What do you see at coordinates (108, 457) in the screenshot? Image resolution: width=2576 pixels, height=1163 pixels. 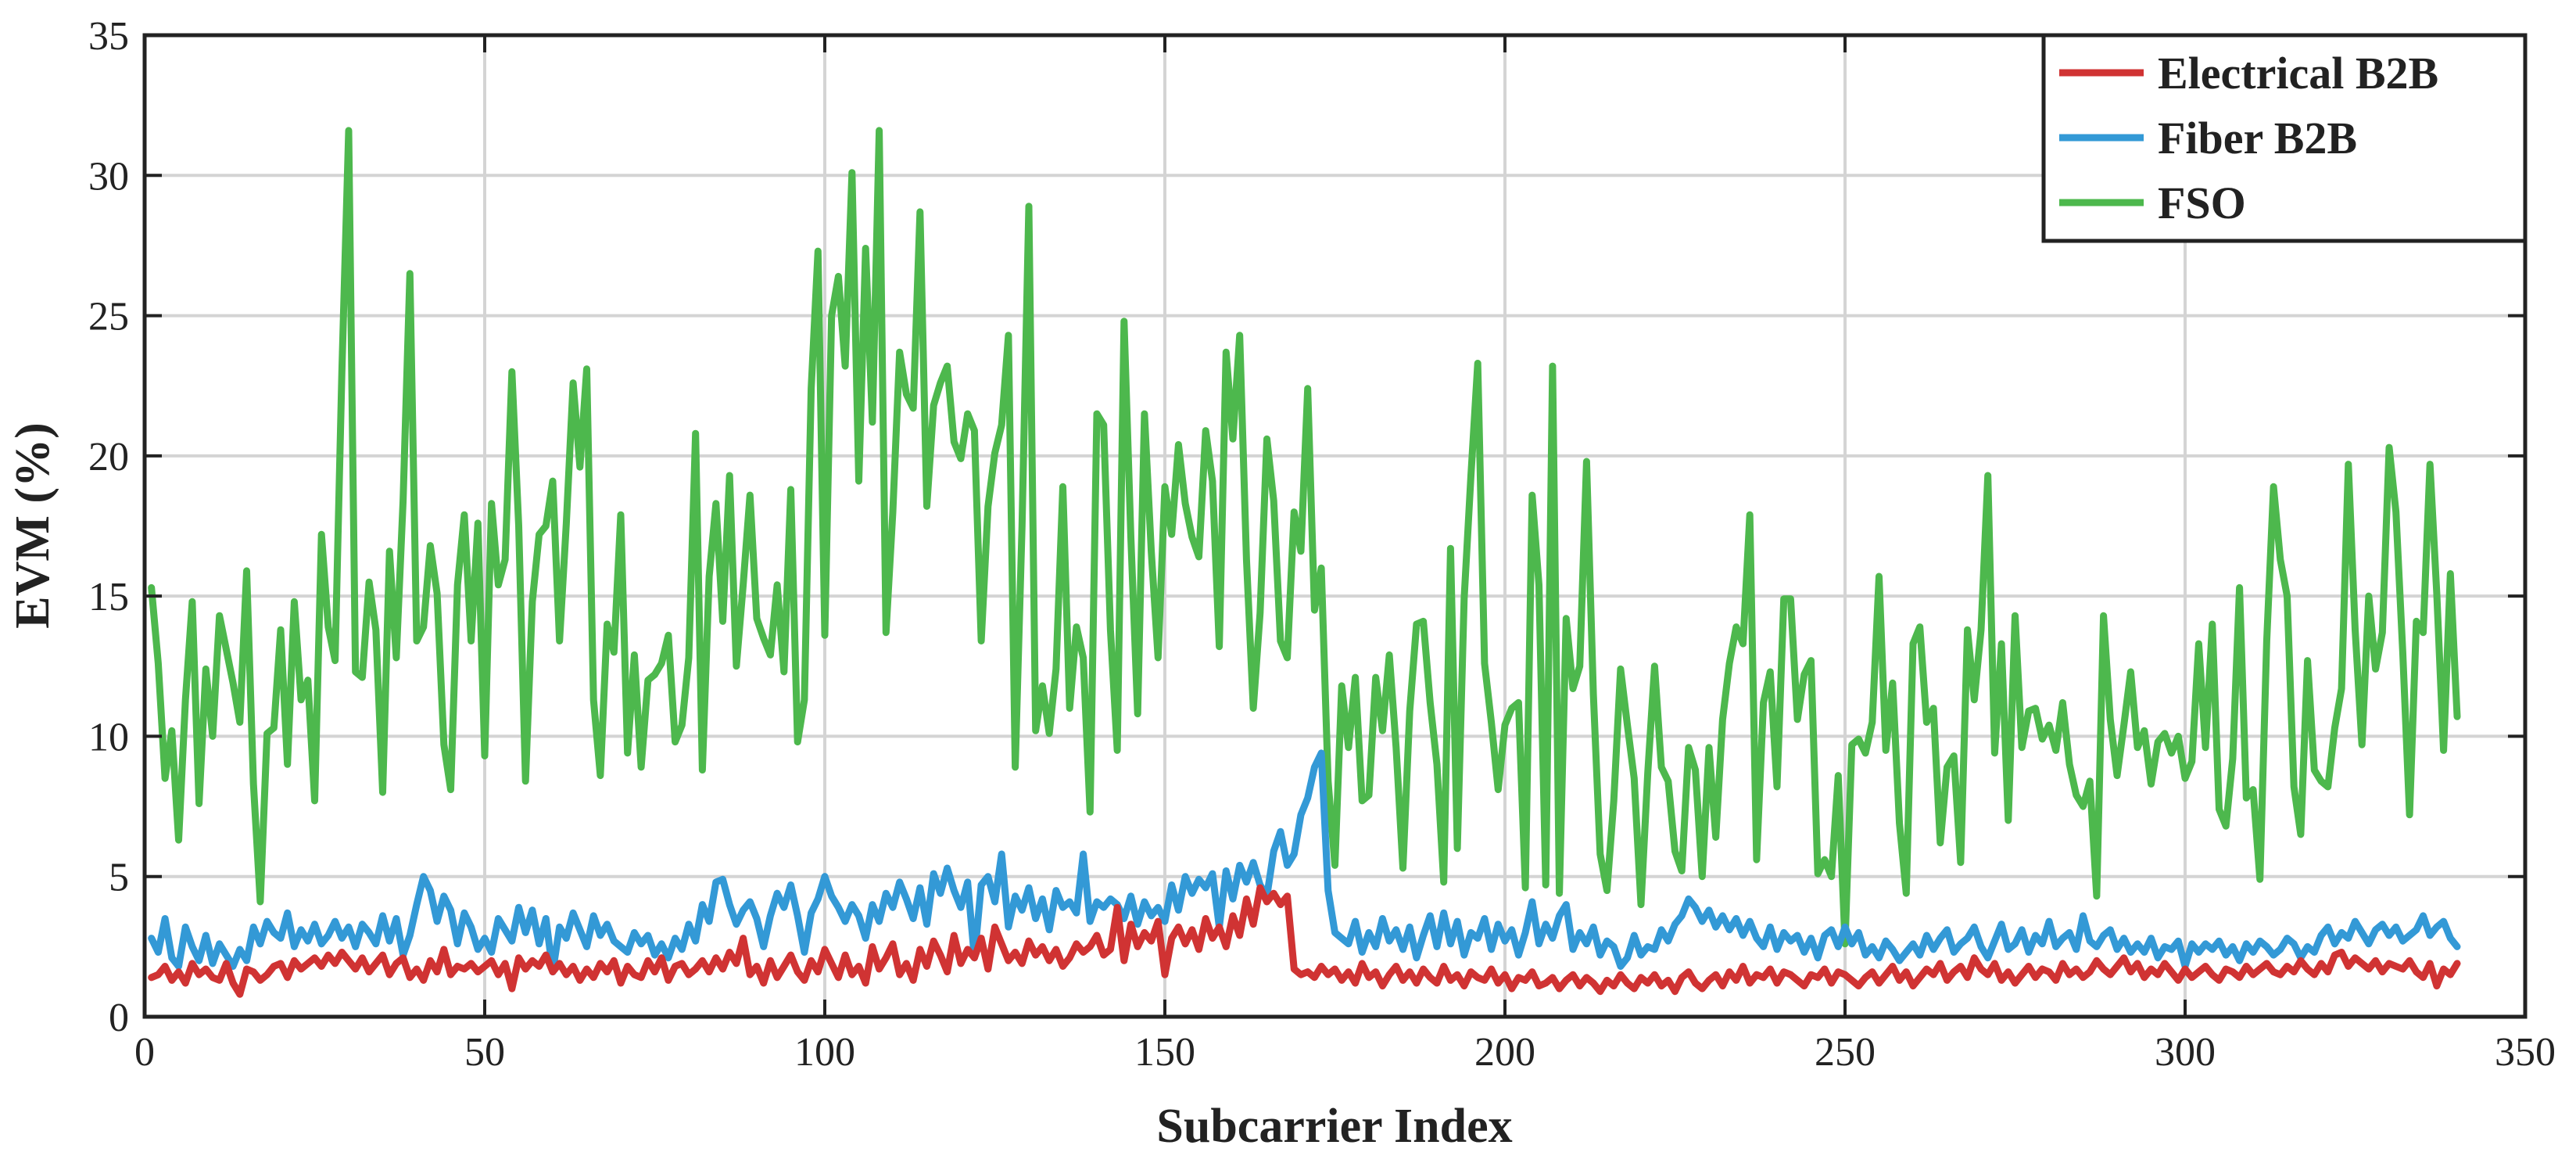 I see `y-tick-label: 20` at bounding box center [108, 457].